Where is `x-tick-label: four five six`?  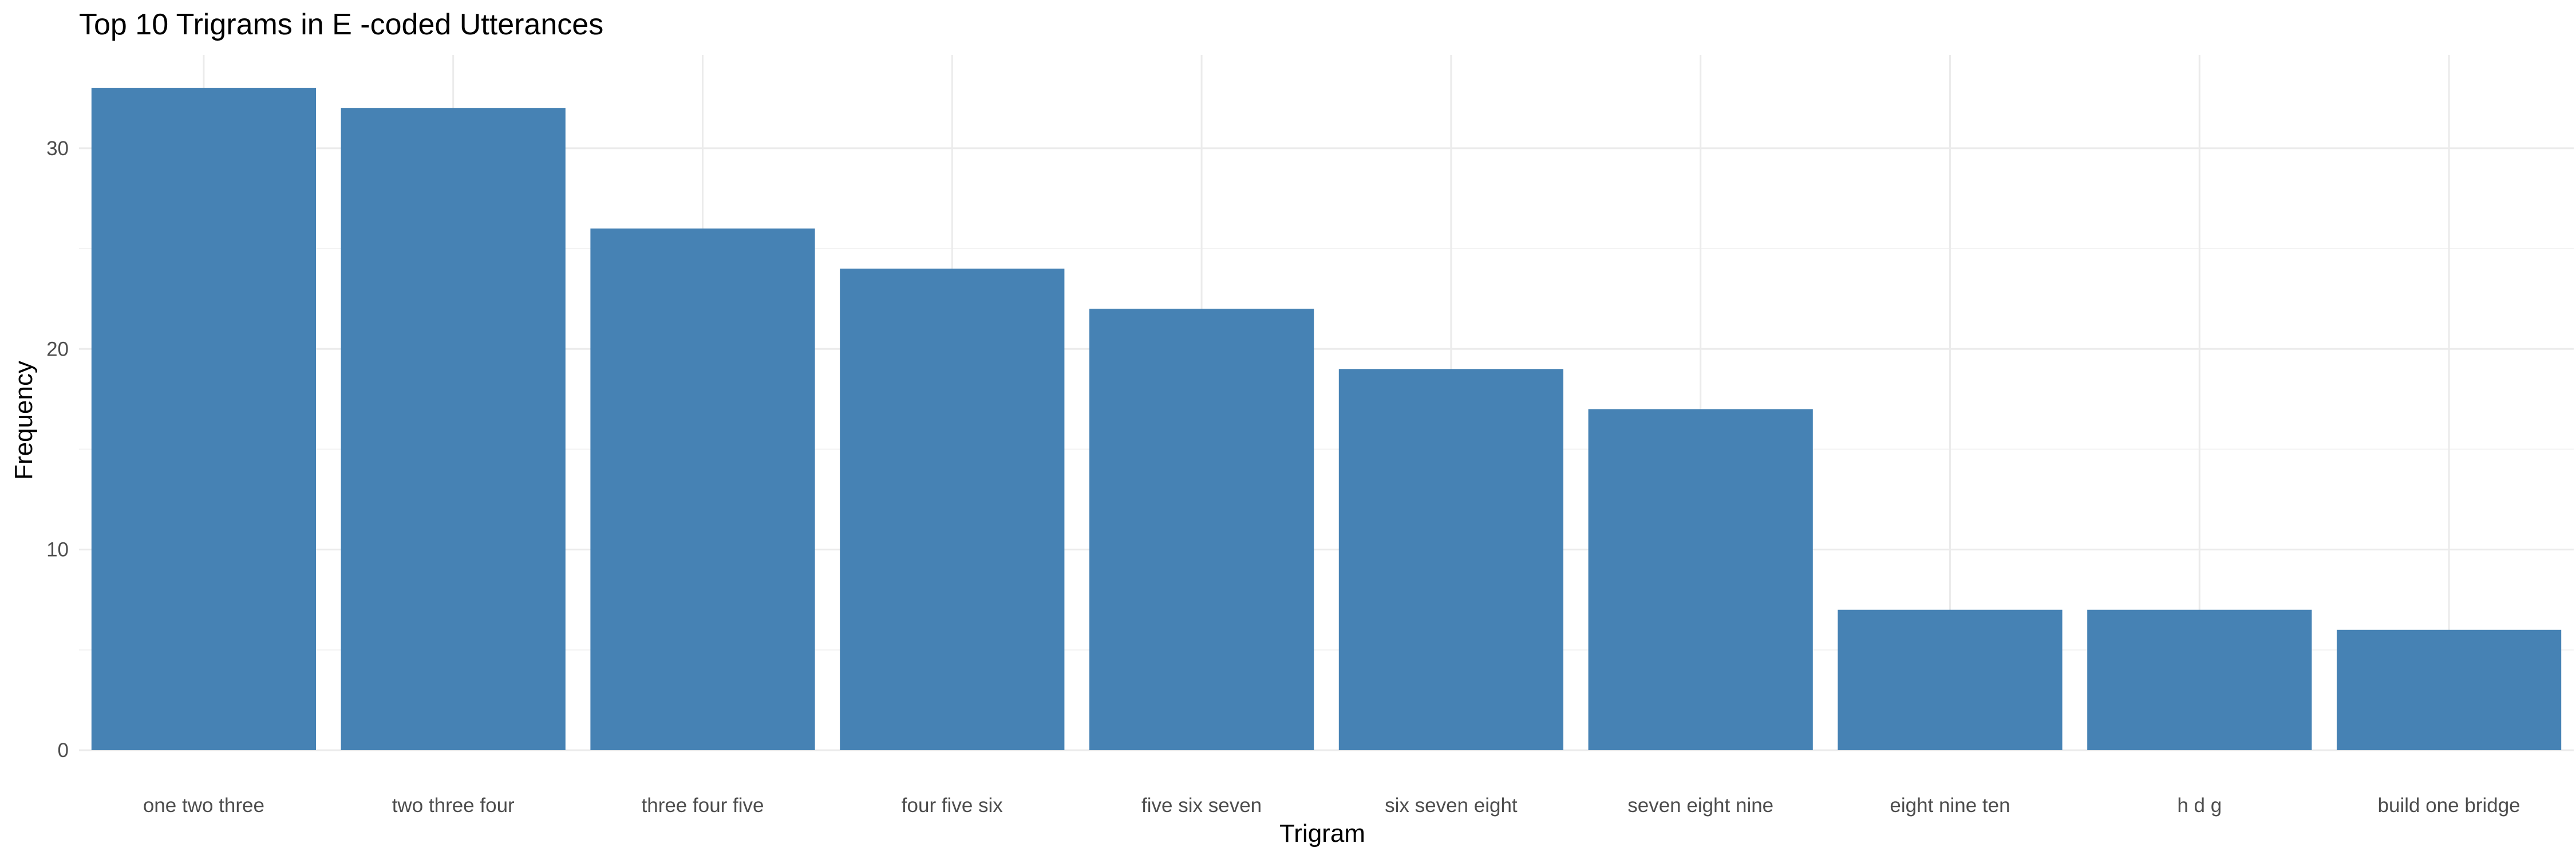
x-tick-label: four five six is located at coordinates (952, 805).